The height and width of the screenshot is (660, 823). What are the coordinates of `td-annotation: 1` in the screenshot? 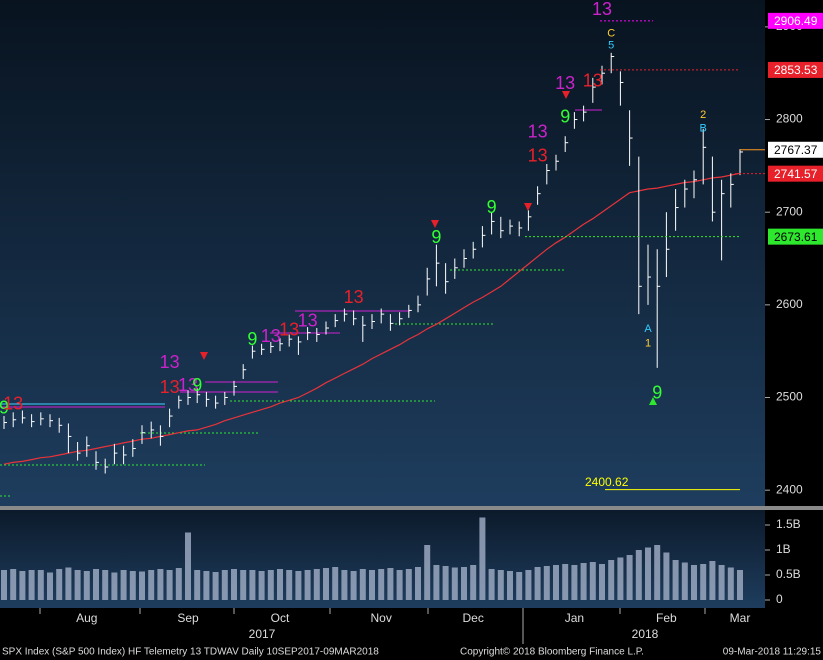 It's located at (648, 344).